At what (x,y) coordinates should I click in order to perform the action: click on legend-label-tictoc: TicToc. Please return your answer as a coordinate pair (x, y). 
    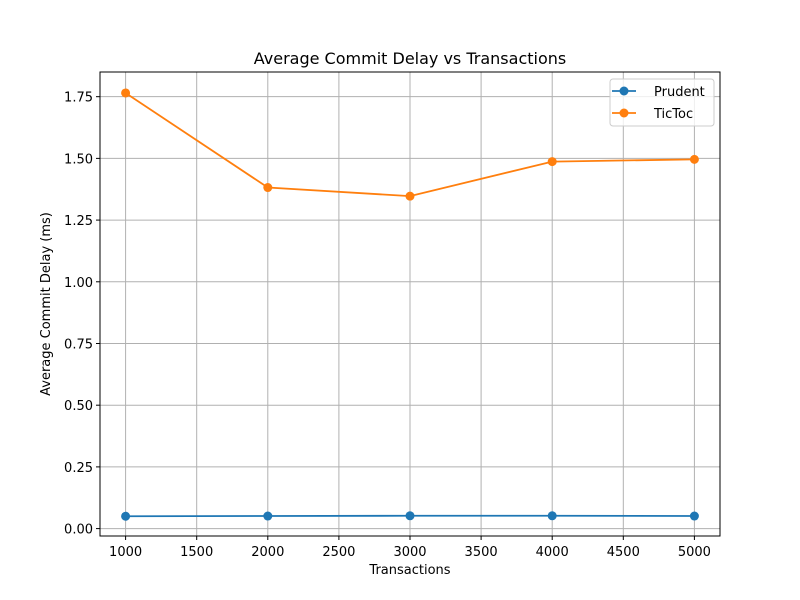
    Looking at the image, I should click on (673, 114).